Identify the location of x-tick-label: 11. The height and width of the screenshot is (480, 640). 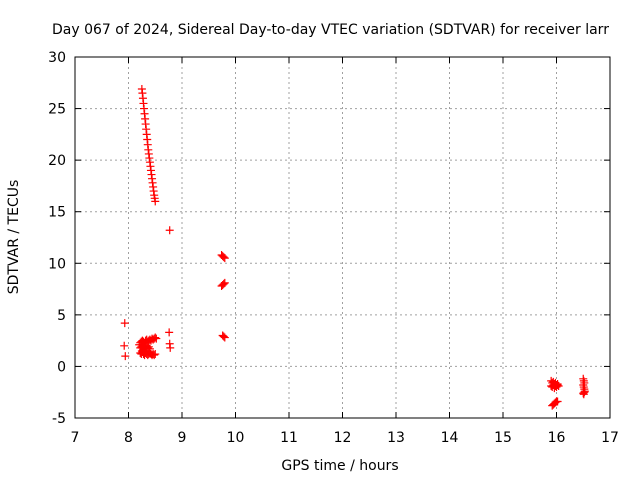
(289, 438).